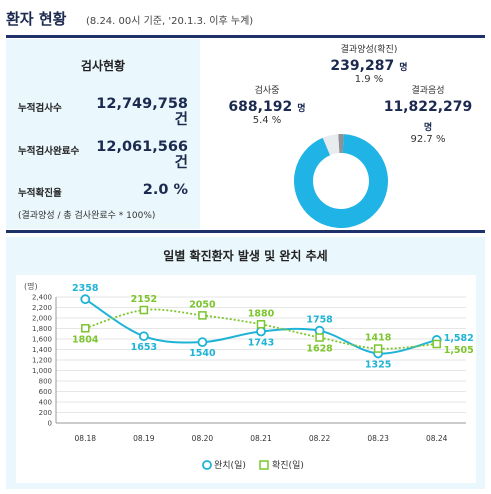 Image resolution: width=491 pixels, height=494 pixels. I want to click on recovered-data-label: 1758, so click(319, 320).